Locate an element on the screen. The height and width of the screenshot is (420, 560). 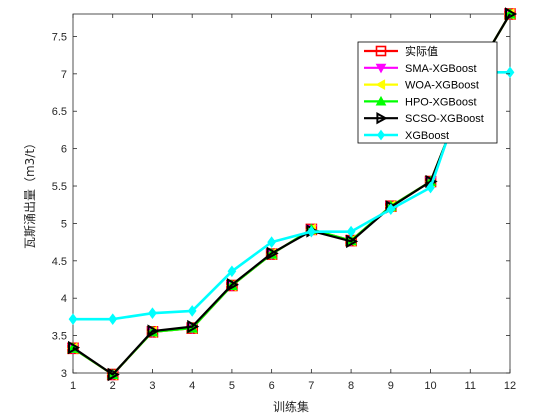
x-tick-label: 10 is located at coordinates (430, 386).